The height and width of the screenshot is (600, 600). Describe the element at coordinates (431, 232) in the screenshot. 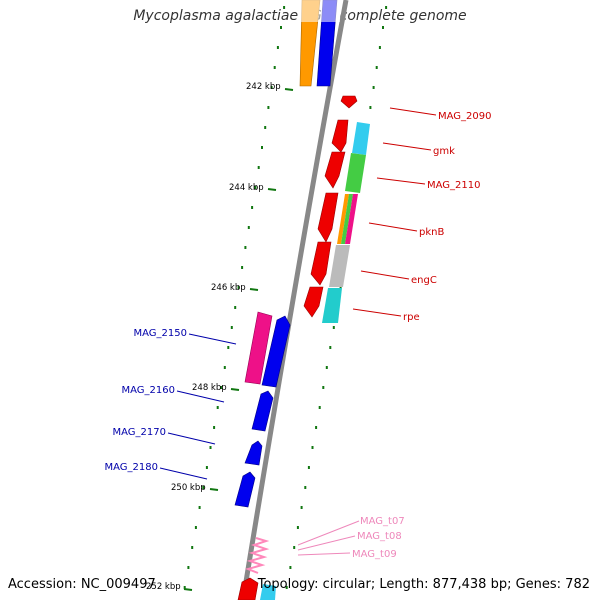

I see `gene-label: pknB` at that location.